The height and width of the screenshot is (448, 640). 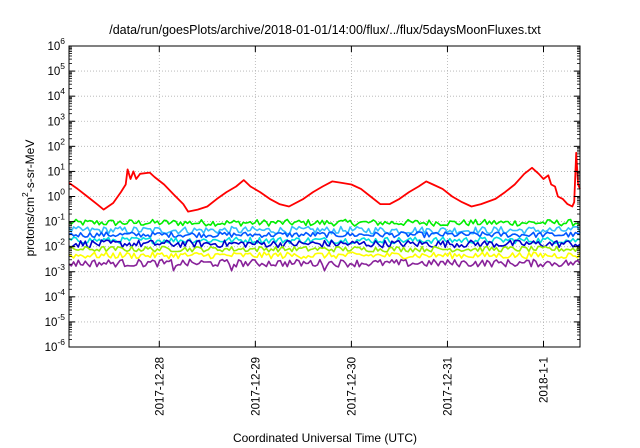 I want to click on y-tick-label: 10⁵, so click(x=56, y=69).